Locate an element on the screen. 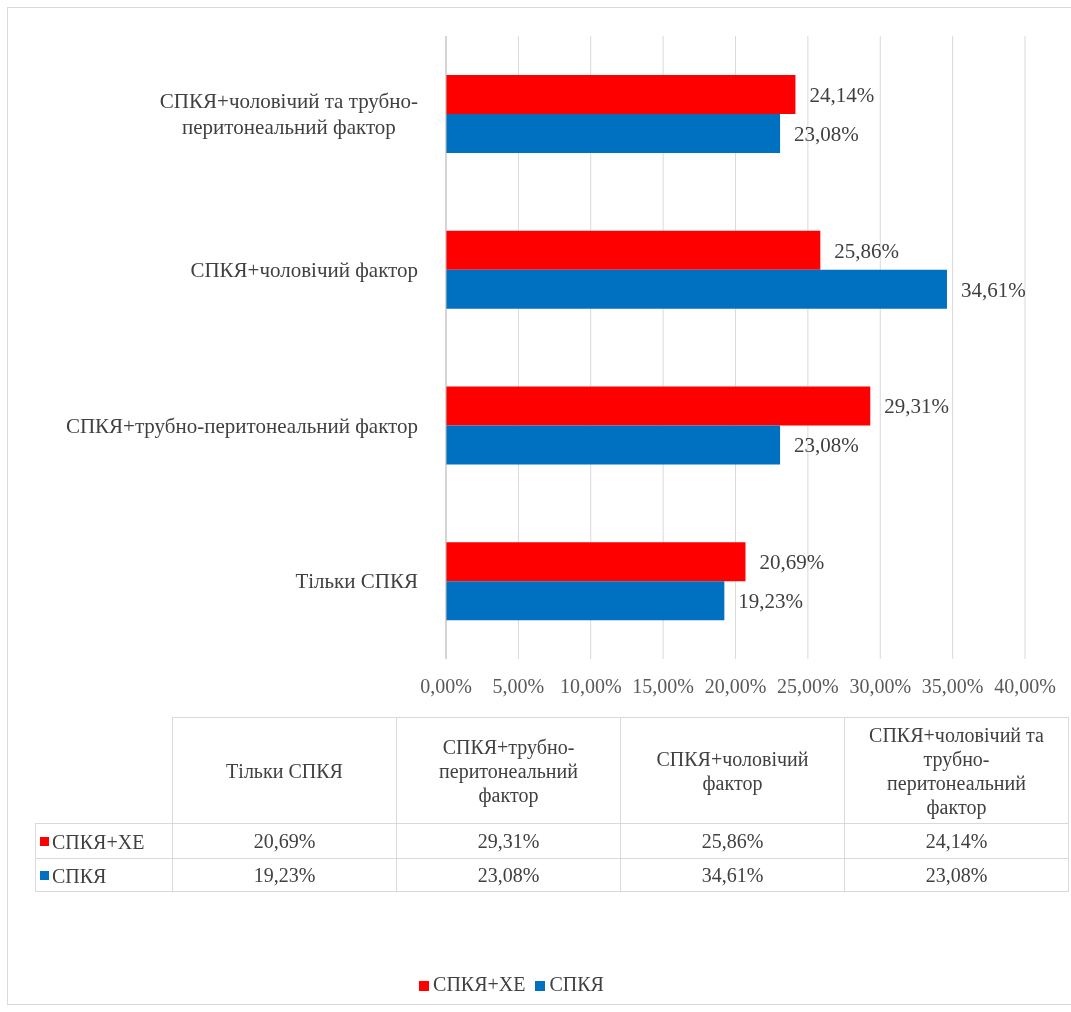 The height and width of the screenshot is (1012, 1071). data-label: 34,61% is located at coordinates (993, 289).